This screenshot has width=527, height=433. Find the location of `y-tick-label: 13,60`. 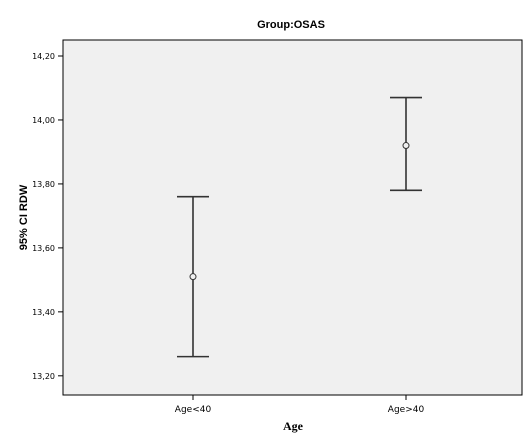

y-tick-label: 13,60 is located at coordinates (43, 248).